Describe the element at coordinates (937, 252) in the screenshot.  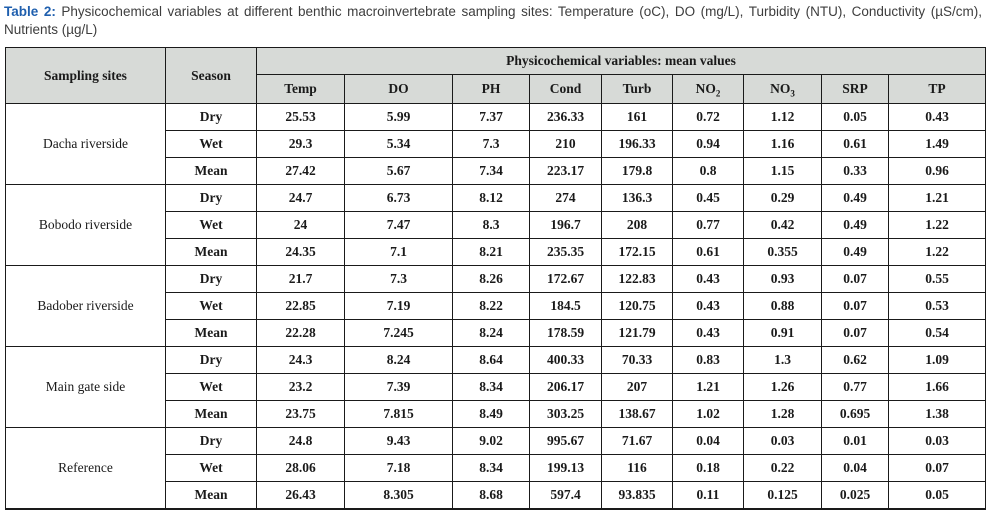
I see `value-cell: 1.22` at that location.